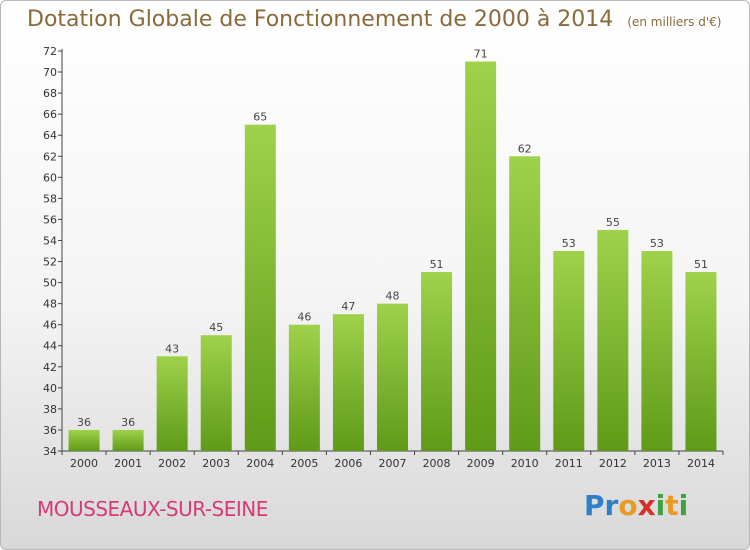  What do you see at coordinates (646, 505) in the screenshot?
I see `brand-letter: x` at bounding box center [646, 505].